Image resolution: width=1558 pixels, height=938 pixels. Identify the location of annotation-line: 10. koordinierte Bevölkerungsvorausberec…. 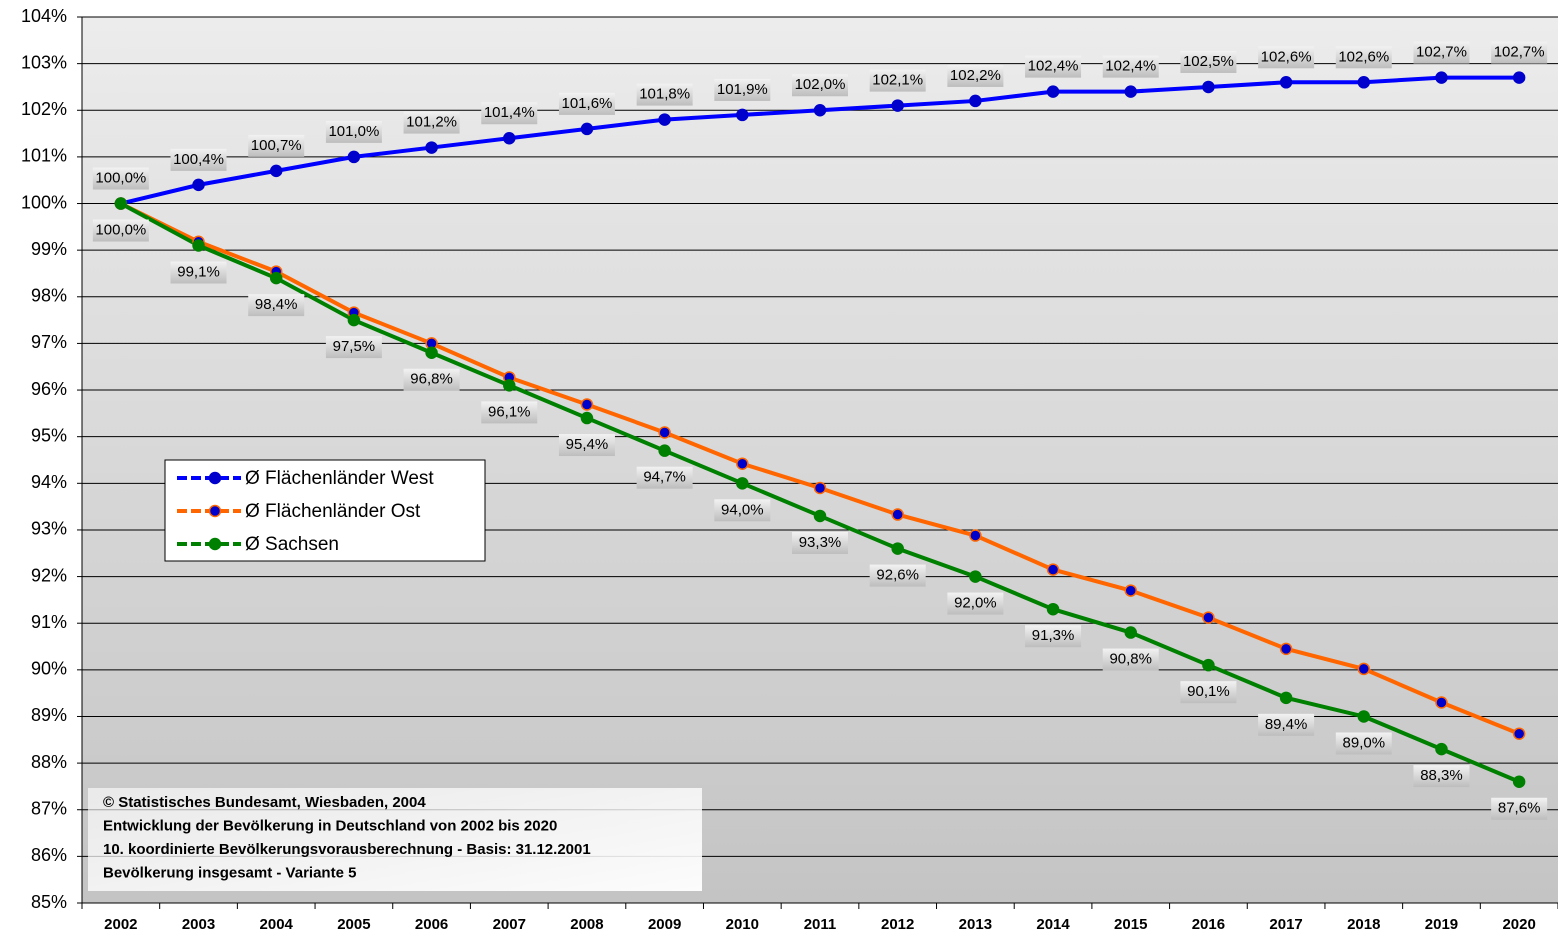
(347, 849).